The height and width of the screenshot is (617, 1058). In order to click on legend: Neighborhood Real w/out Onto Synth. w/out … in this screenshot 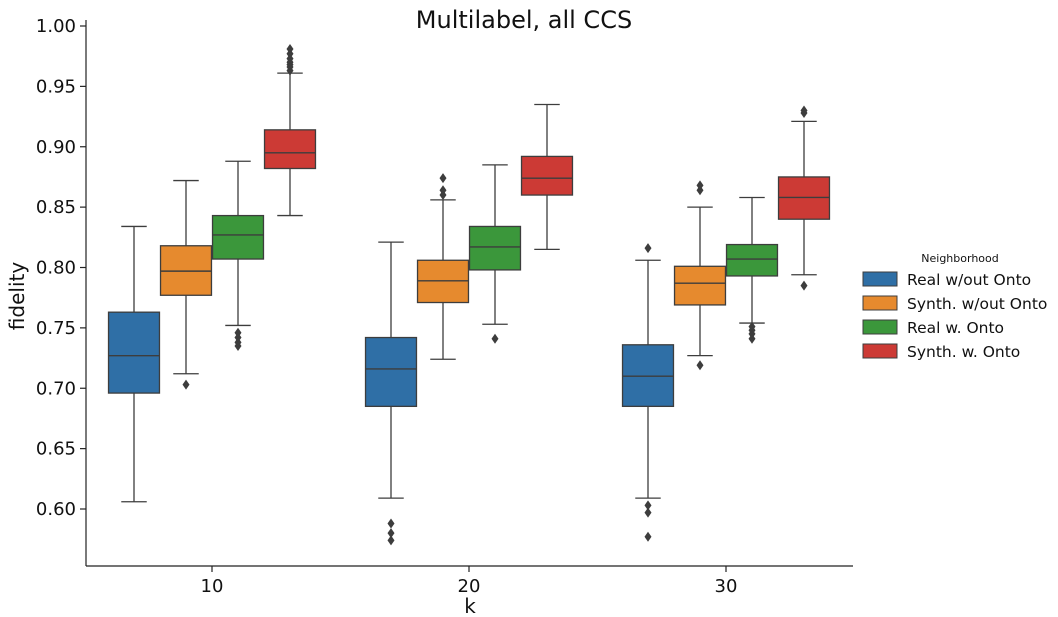, I will do `click(954, 306)`.